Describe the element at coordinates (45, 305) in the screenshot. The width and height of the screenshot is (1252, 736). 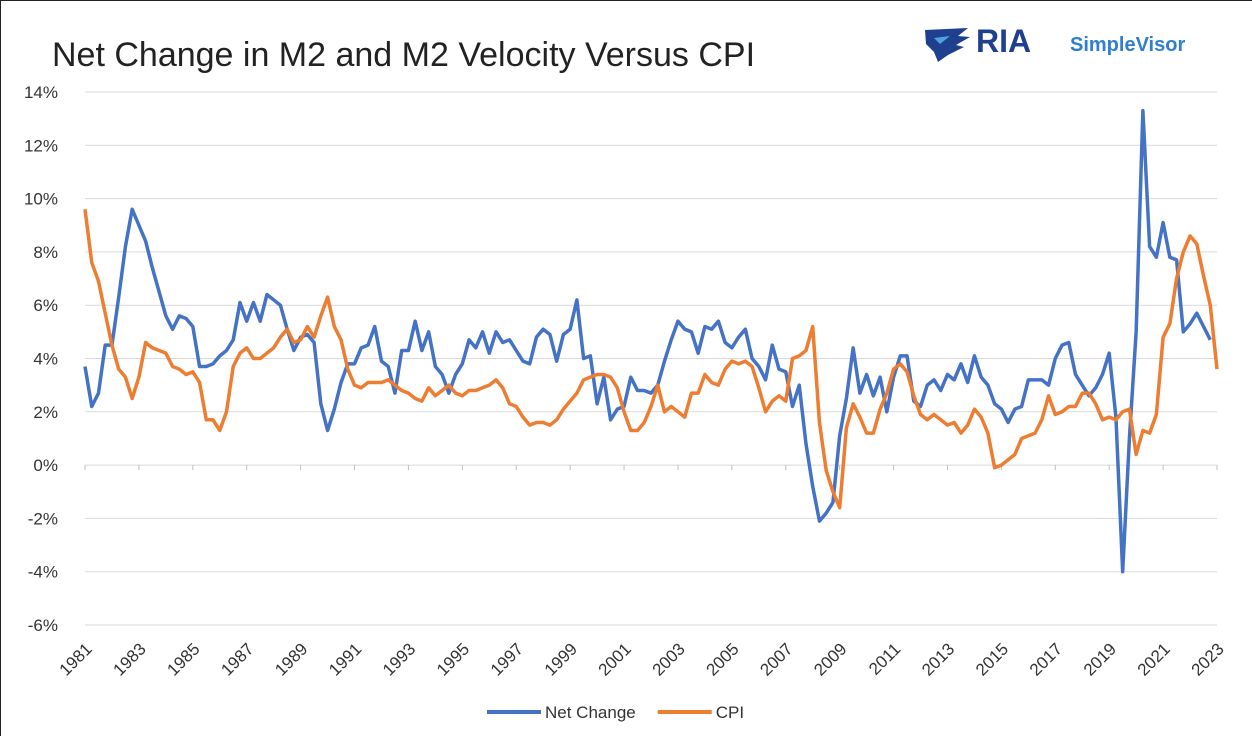
I see `y-tick-label: 6%` at that location.